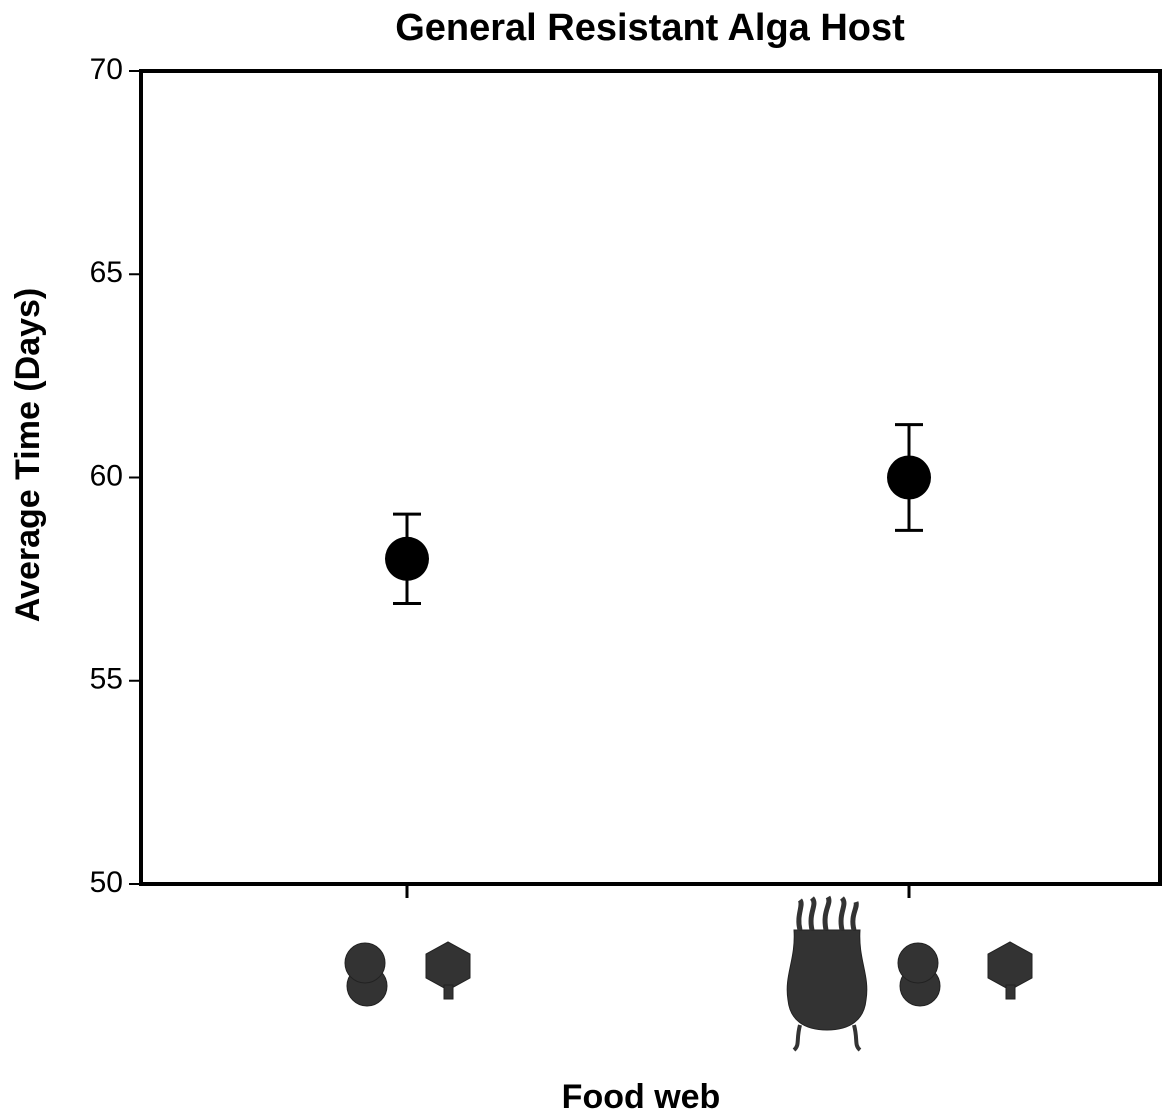 Image resolution: width=1162 pixels, height=1120 pixels. Describe the element at coordinates (106, 69) in the screenshot. I see `y-tick-label: 70` at that location.